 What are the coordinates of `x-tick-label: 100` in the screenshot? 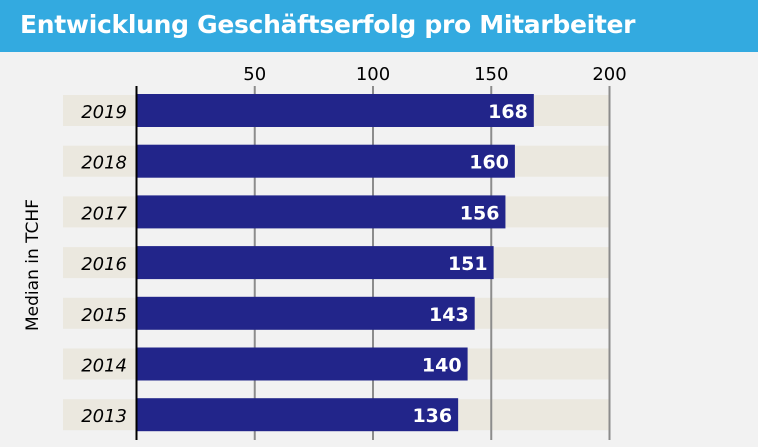 It's located at (373, 74).